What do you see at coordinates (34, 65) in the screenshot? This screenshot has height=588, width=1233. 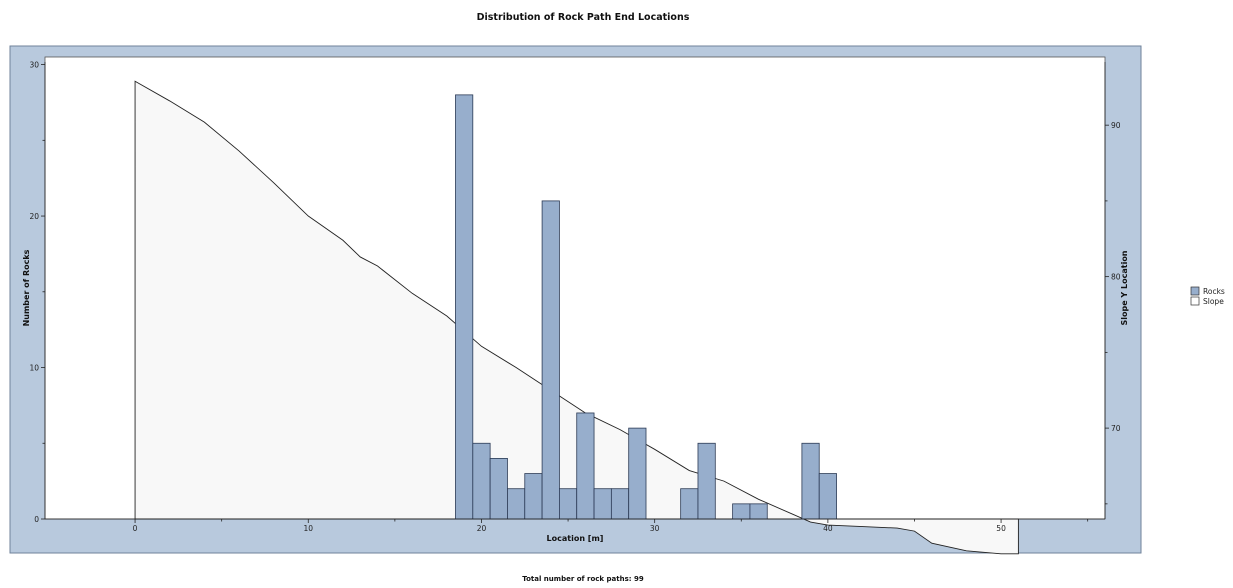 I see `y-tick-label: 30` at bounding box center [34, 65].